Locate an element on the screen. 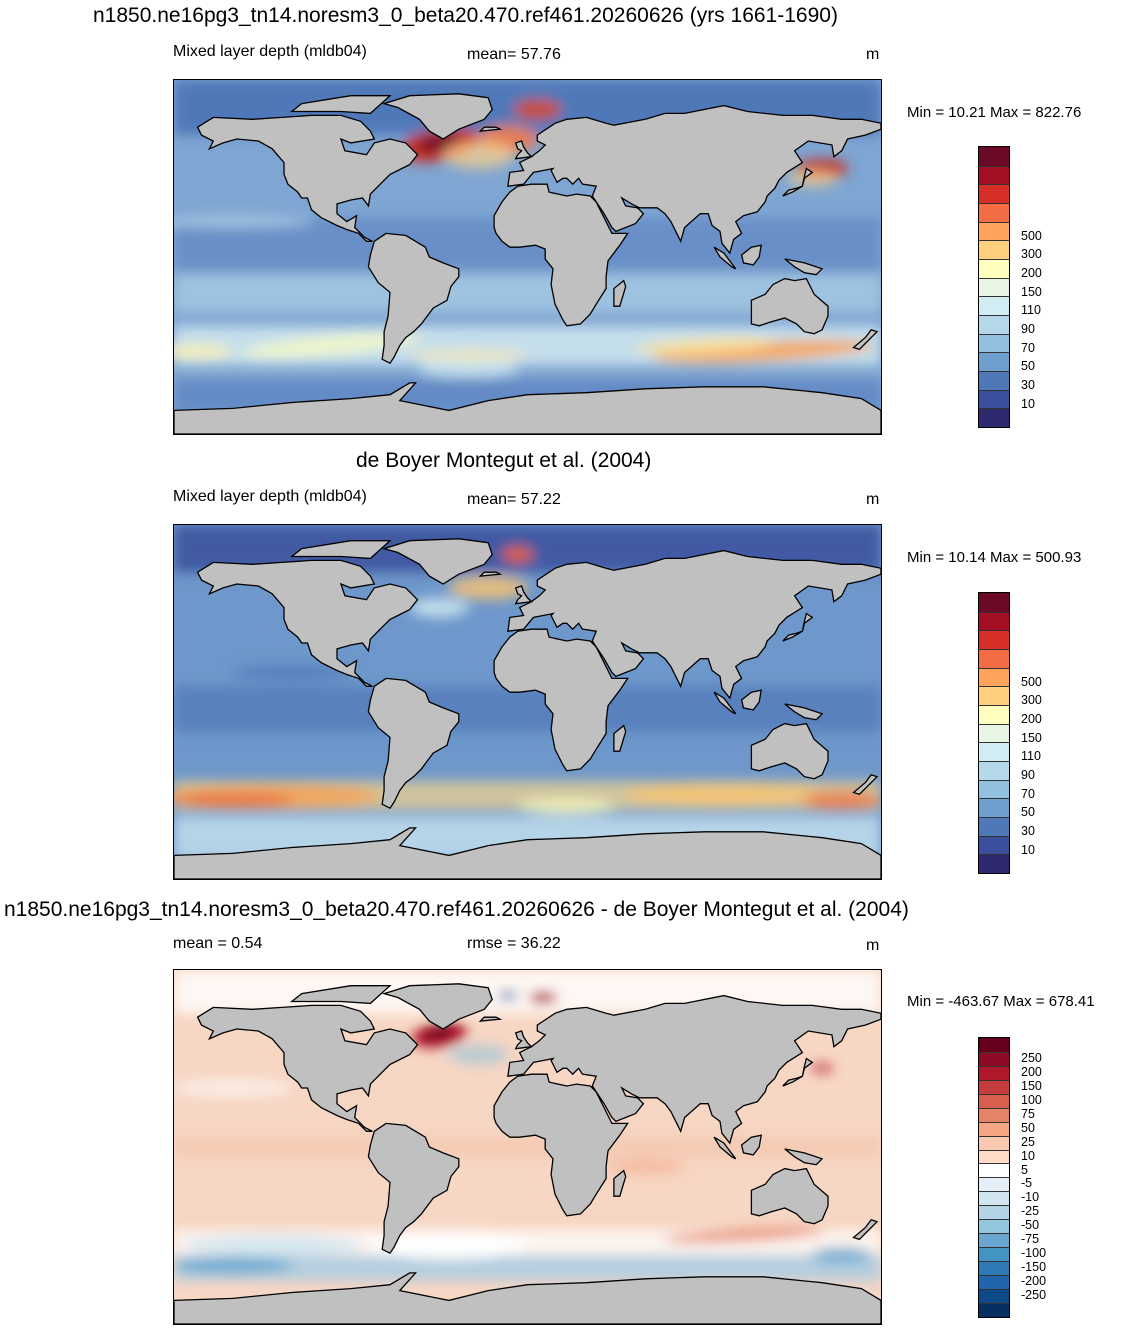 This screenshot has width=1128, height=1329. panel3-units: m is located at coordinates (873, 945).